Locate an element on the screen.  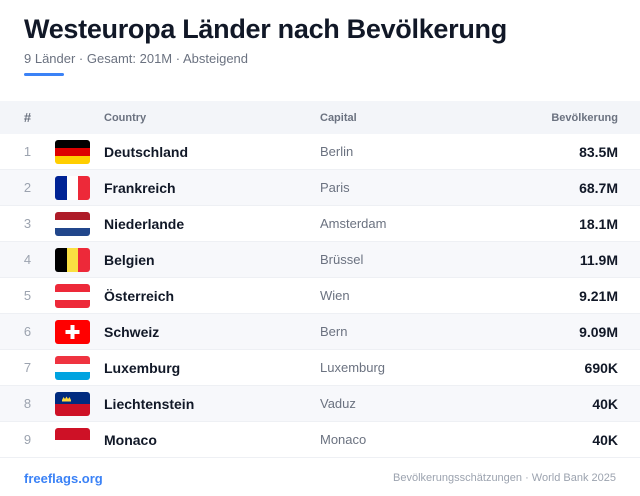
row-country: Luxemburg is located at coordinates (142, 367).